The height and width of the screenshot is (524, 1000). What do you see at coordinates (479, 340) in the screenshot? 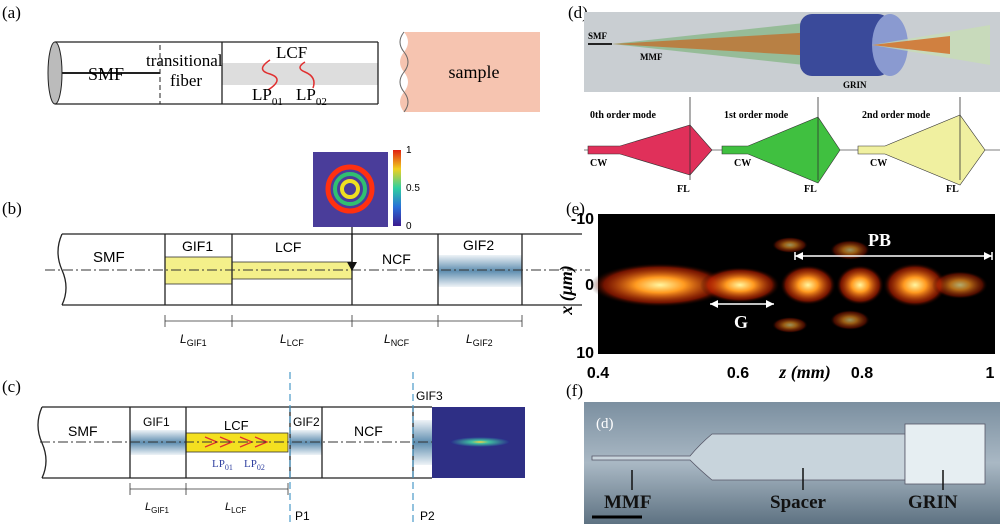
I see `length-label: LGIF2` at bounding box center [479, 340].